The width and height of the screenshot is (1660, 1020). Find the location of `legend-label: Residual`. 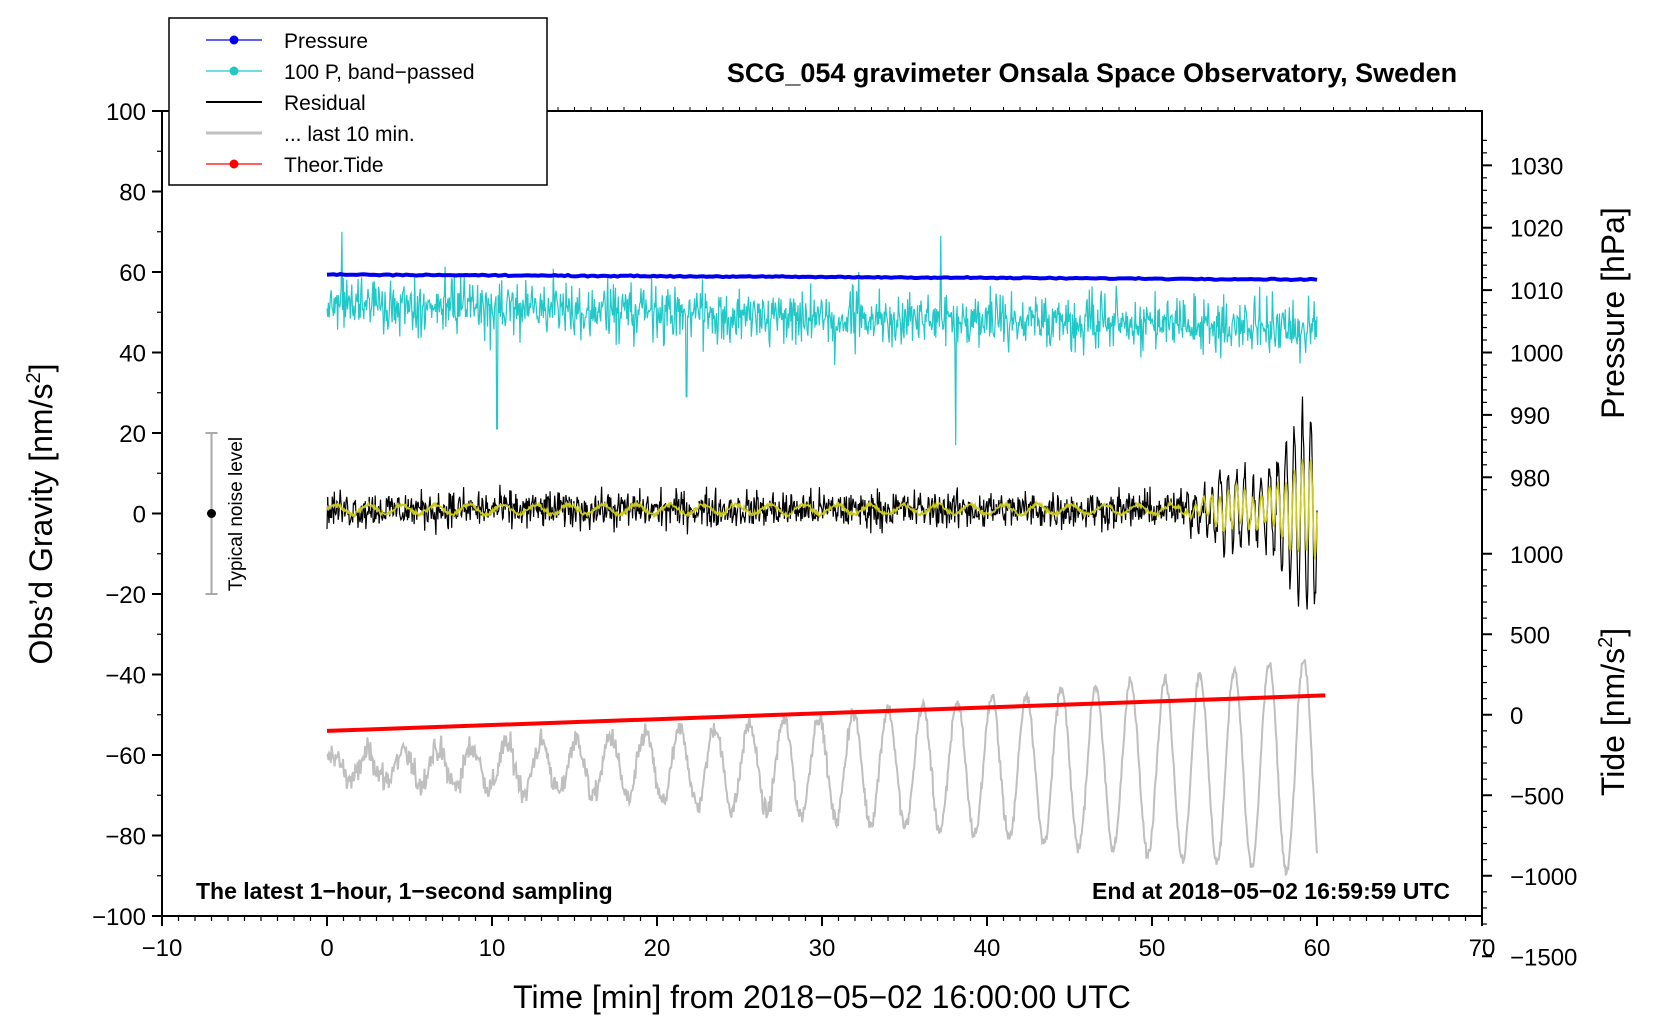

legend-label: Residual is located at coordinates (325, 103).